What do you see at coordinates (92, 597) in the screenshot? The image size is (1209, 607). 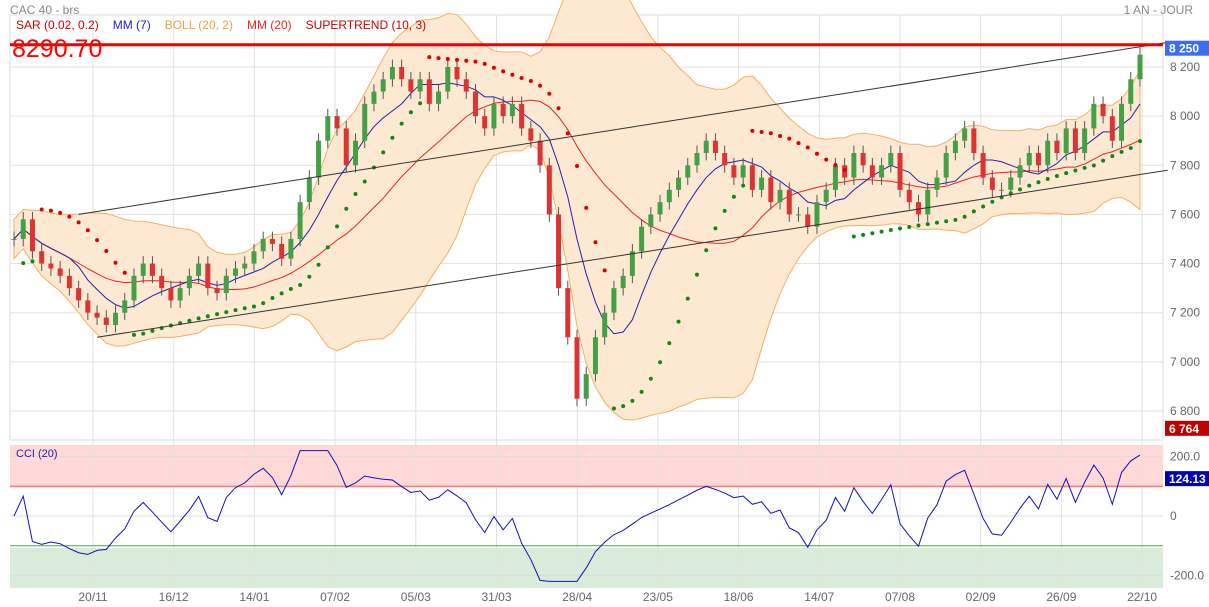 I see `x-tick-label: 20/11` at bounding box center [92, 597].